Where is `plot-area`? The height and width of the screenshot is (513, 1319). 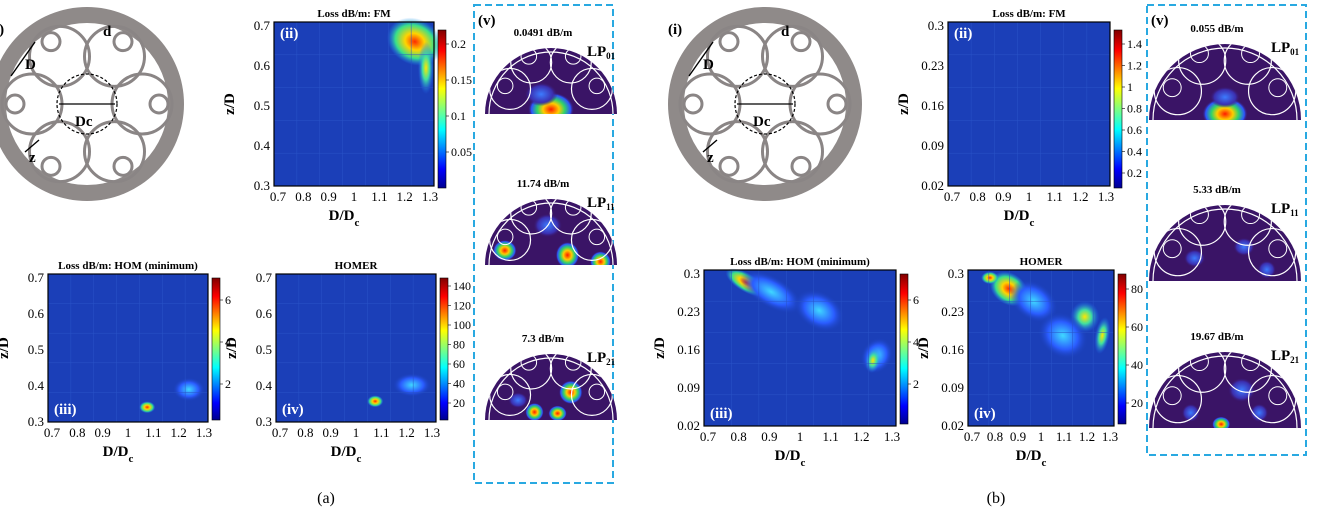 plot-area is located at coordinates (1029, 104).